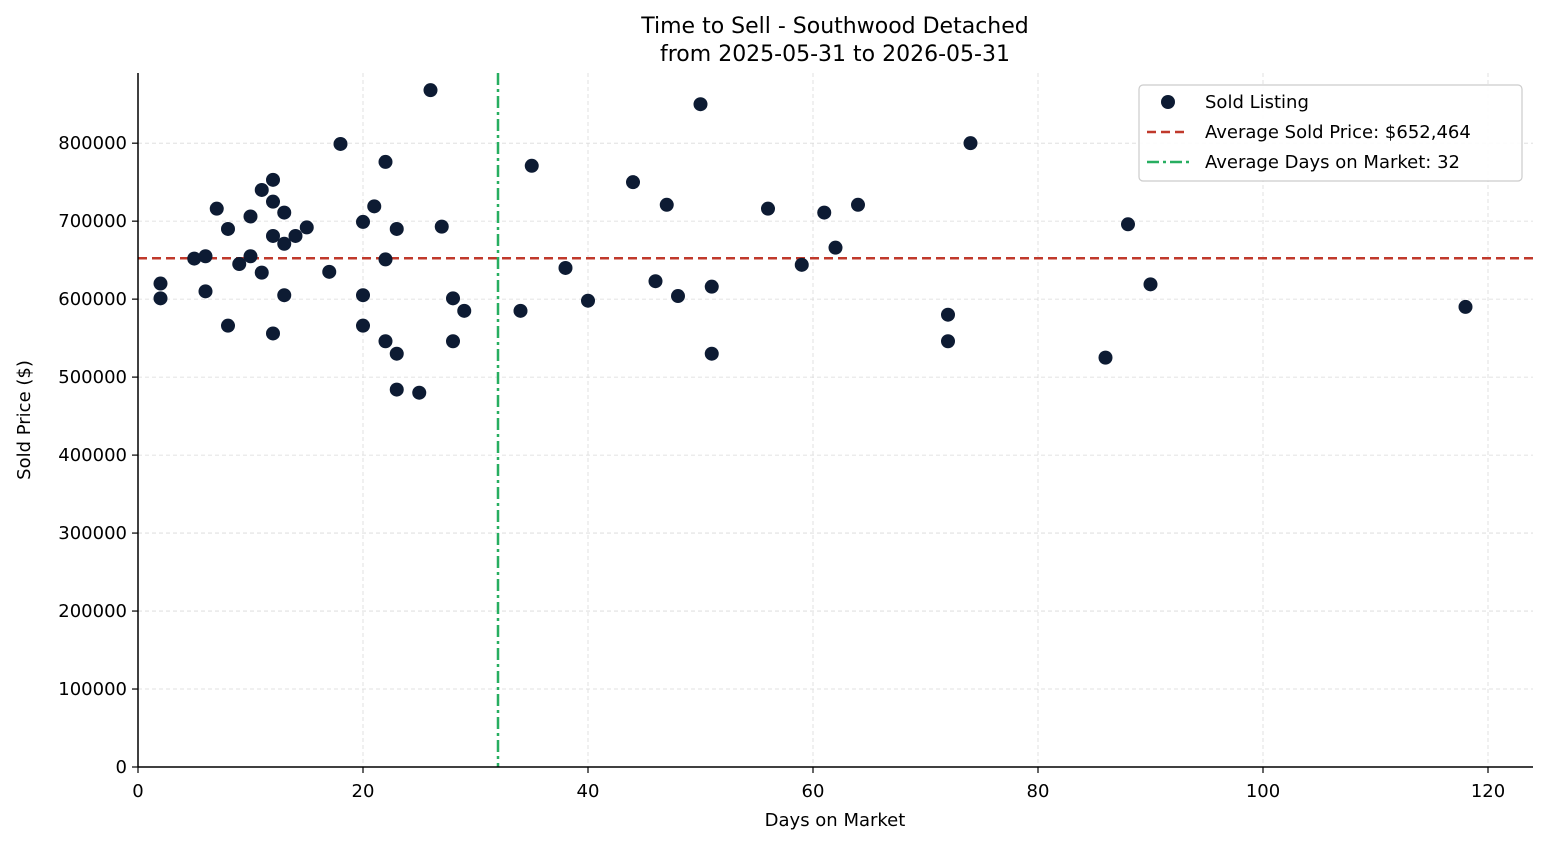 Image resolution: width=1547 pixels, height=845 pixels. What do you see at coordinates (1038, 791) in the screenshot?
I see `x-tick-label: 80` at bounding box center [1038, 791].